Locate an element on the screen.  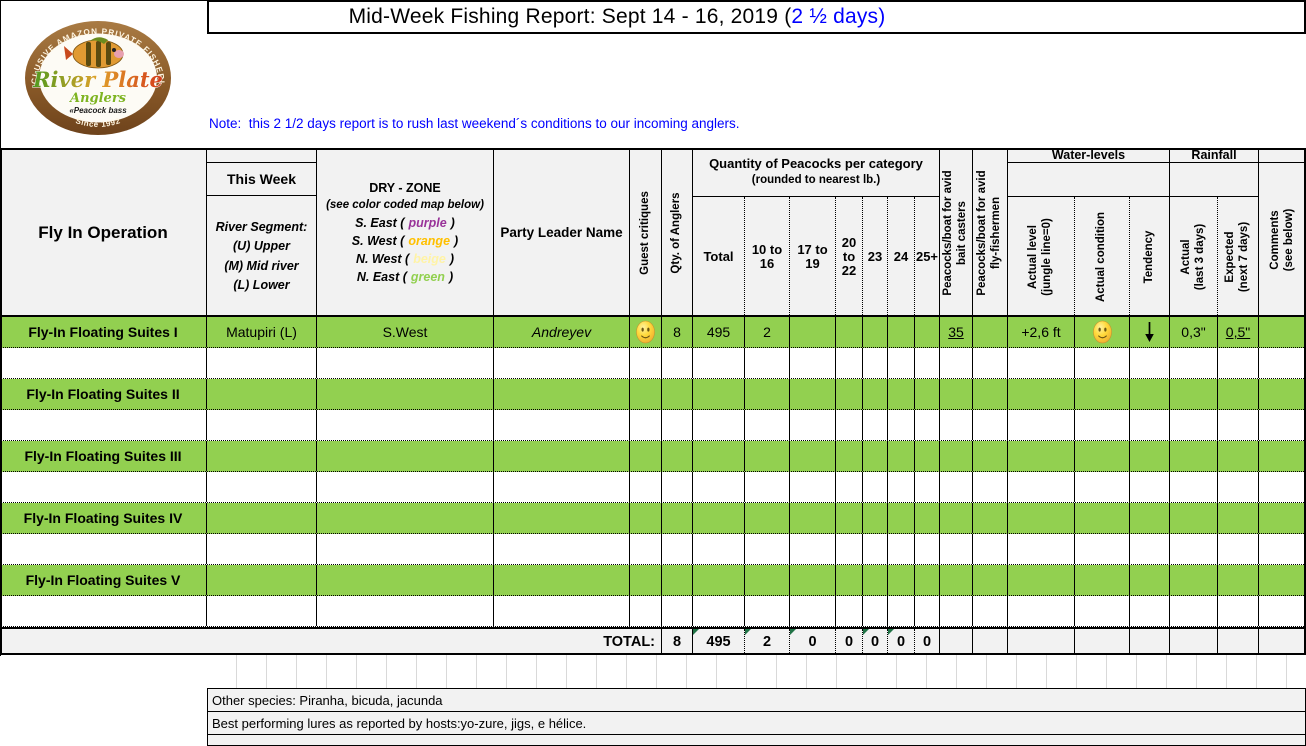
cell-empty-r8c5 is located at coordinates (646, 549).